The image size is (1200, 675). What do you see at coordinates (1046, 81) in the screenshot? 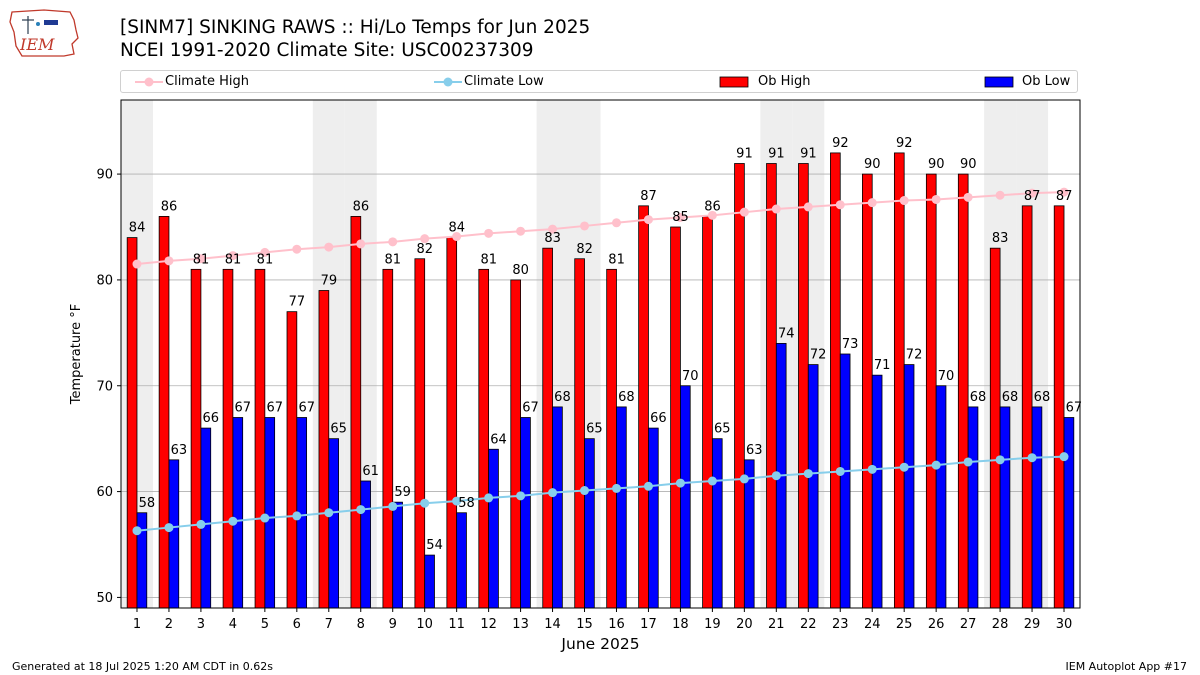
I see `legend-ob-low-label: Ob Low` at bounding box center [1046, 81].